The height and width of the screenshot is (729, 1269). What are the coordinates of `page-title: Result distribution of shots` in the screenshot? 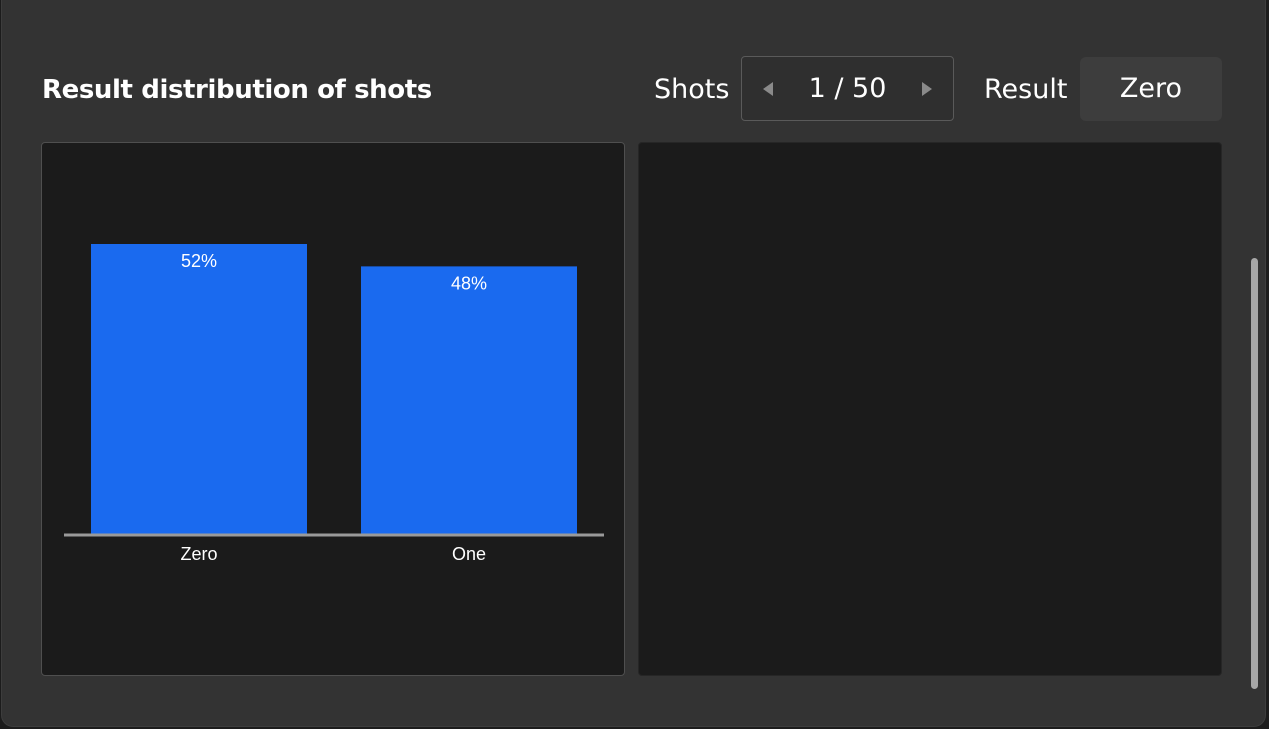 It's located at (237, 90).